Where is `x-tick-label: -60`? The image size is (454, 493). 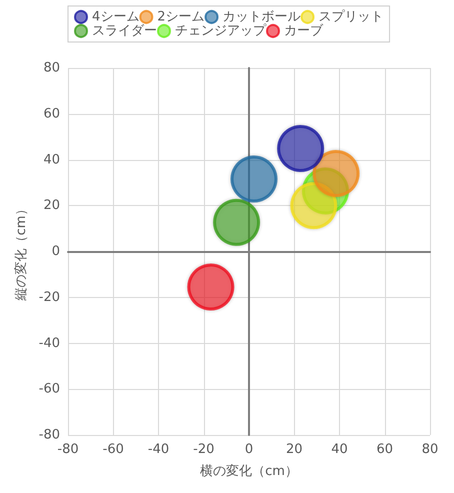
x-tick-label: -60 is located at coordinates (113, 449).